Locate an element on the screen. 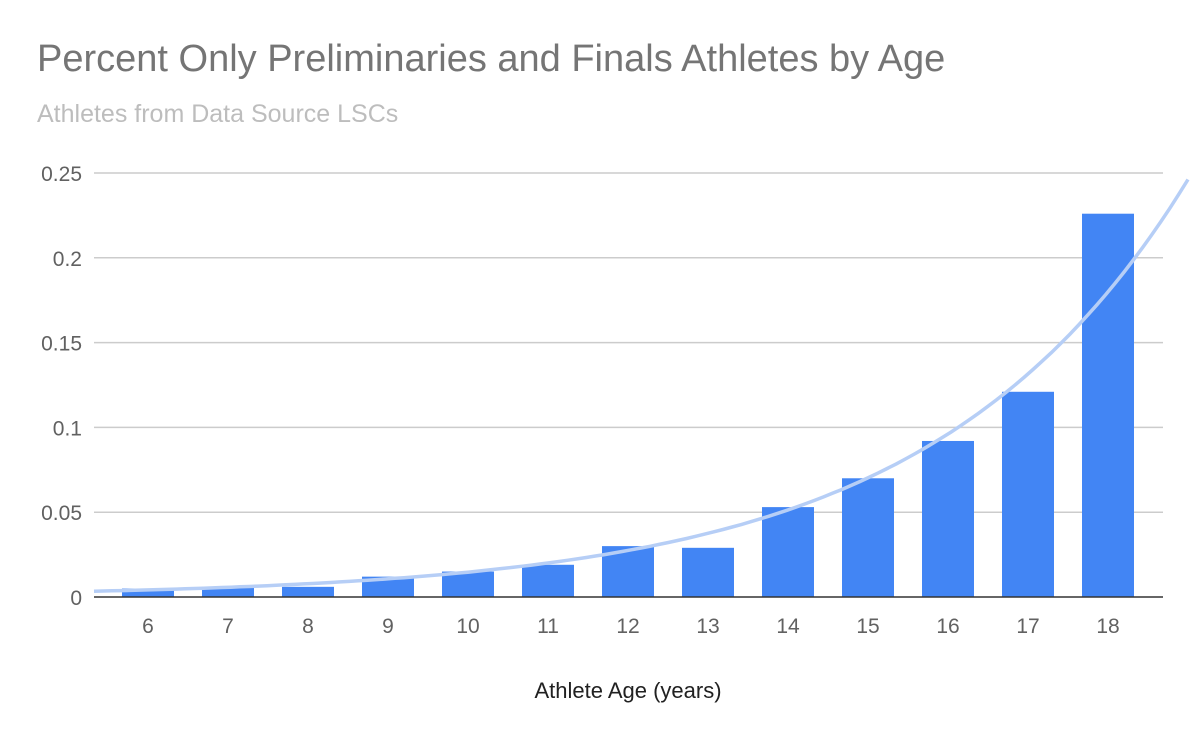 Image resolution: width=1200 pixels, height=742 pixels. x-axis-ticks: 6 7 8 9 10 11 12 13 14 15 16 17 18 is located at coordinates (631, 626).